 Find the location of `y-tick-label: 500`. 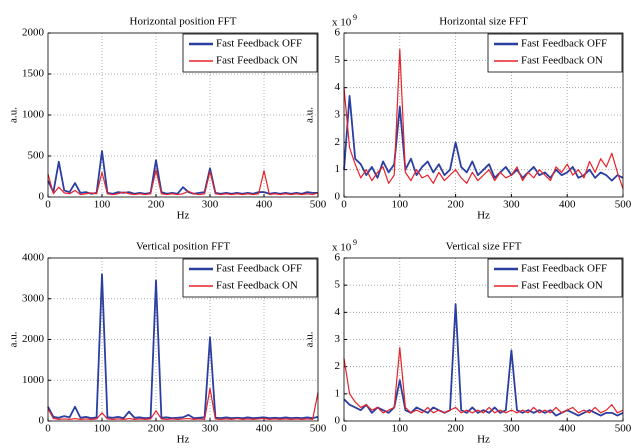

y-tick-label: 500 is located at coordinates (36, 156).